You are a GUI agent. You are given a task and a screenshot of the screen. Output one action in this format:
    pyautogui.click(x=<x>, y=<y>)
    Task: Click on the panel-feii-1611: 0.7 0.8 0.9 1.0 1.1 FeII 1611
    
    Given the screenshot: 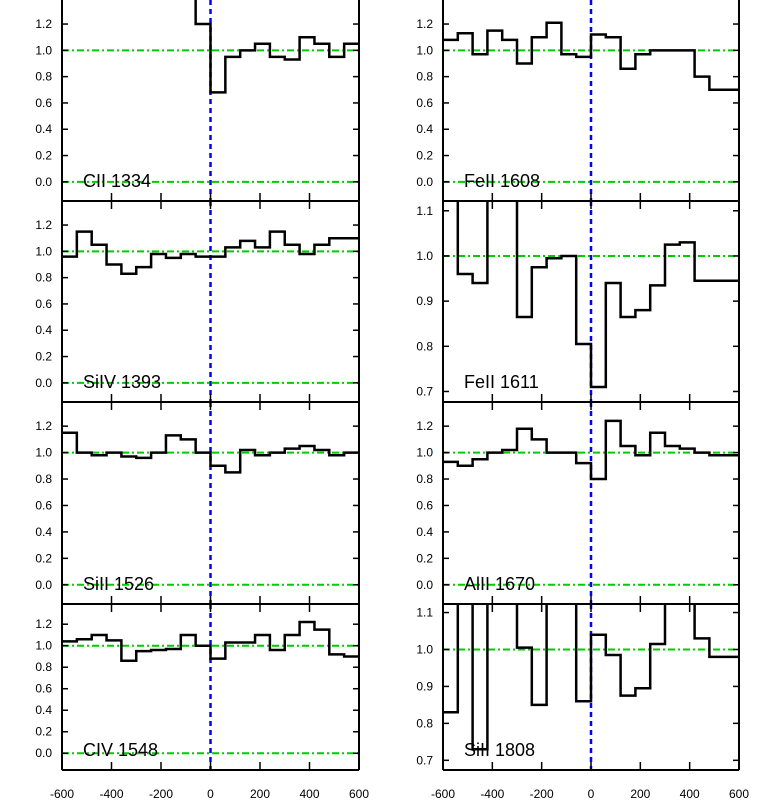 What is the action you would take?
    pyautogui.click(x=578, y=301)
    